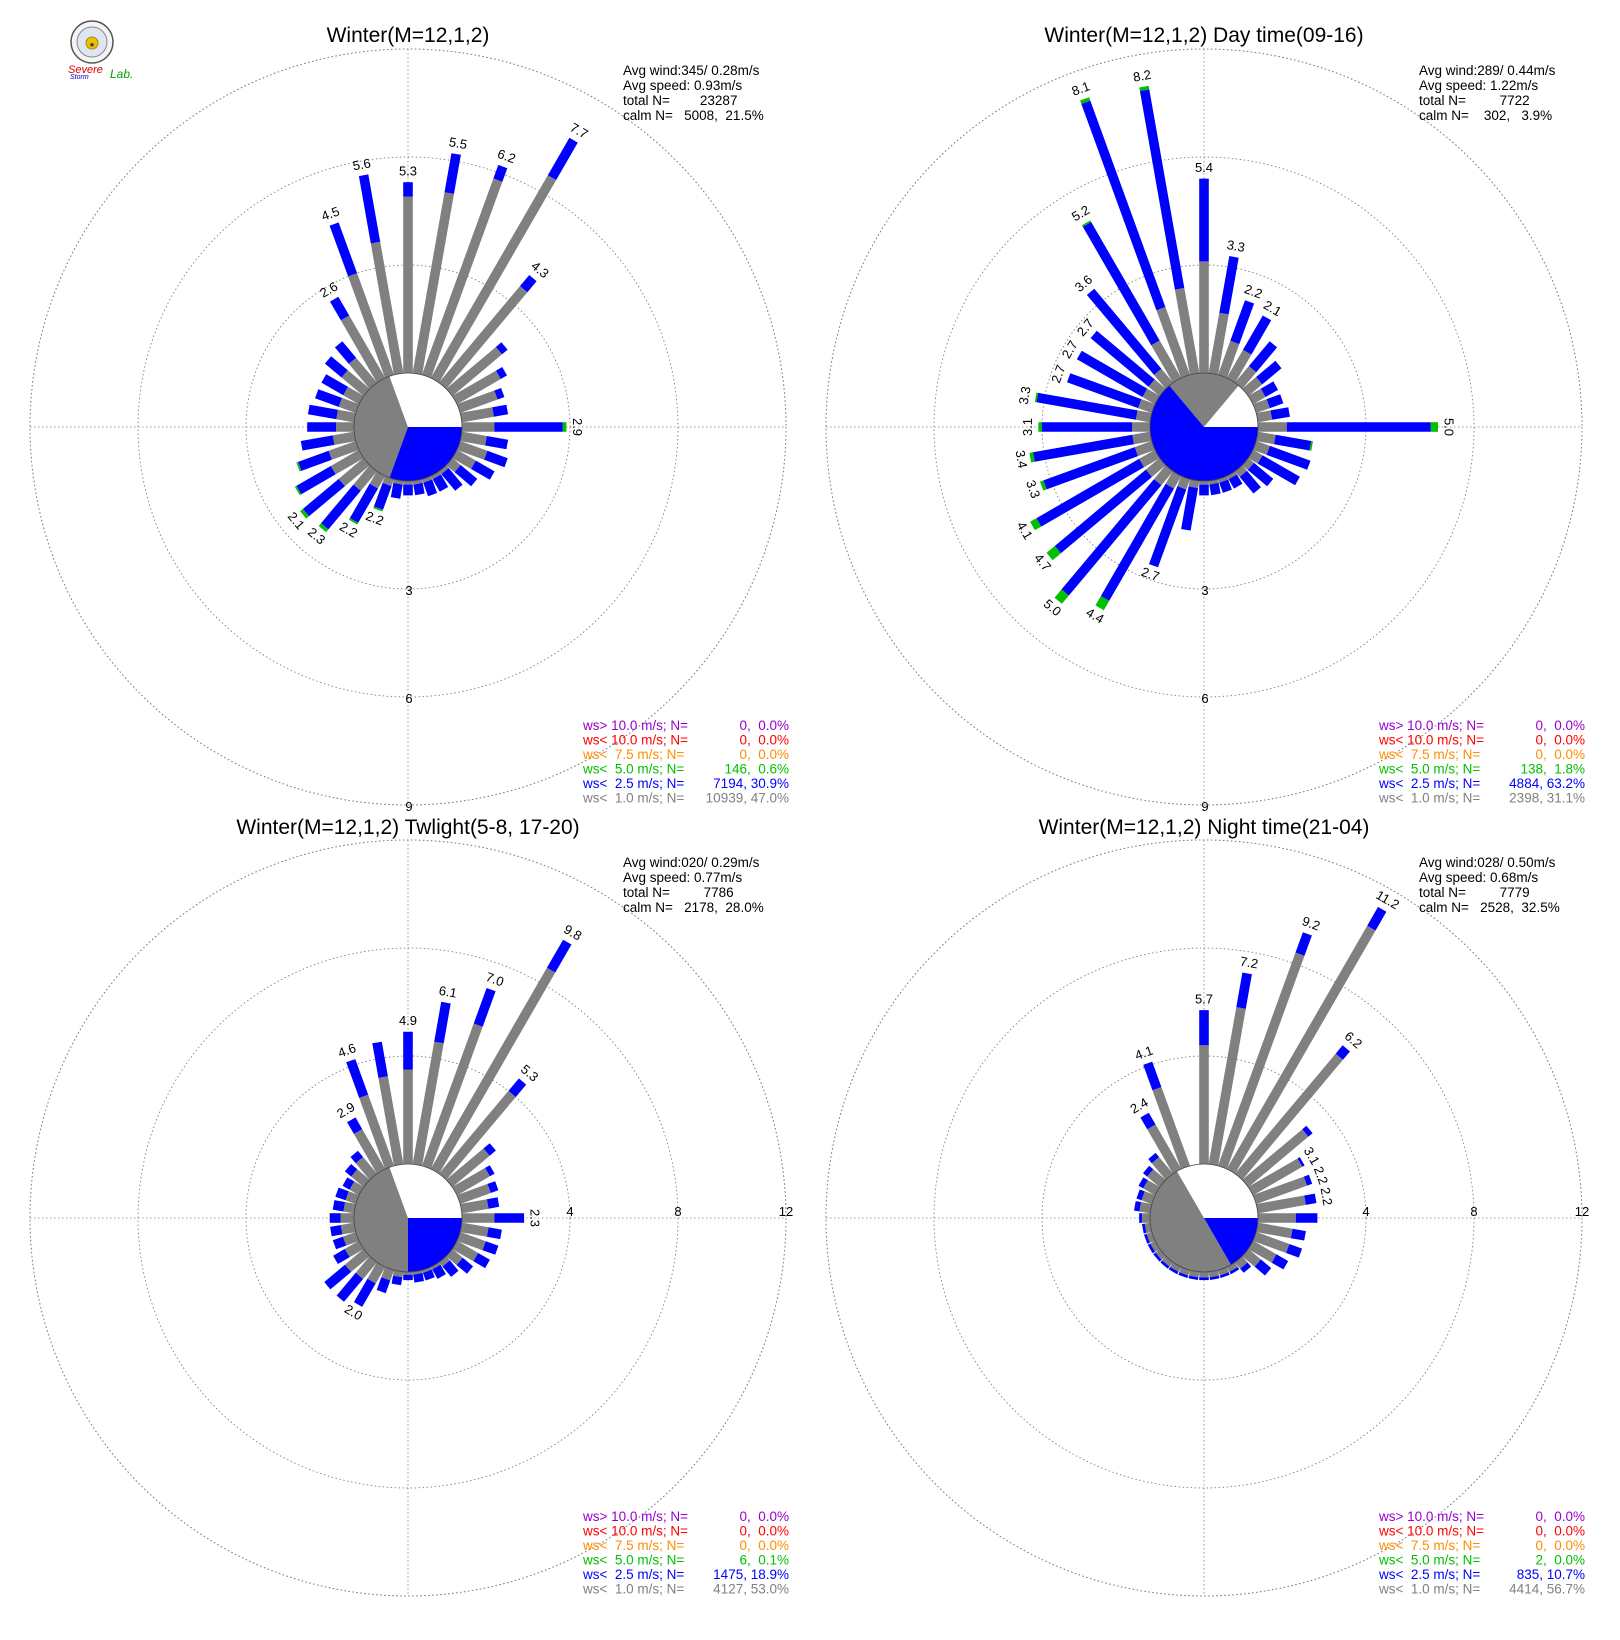 The height and width of the screenshot is (1640, 1620). What do you see at coordinates (1321, 1175) in the screenshot?
I see `bar-value-label: 2.2` at bounding box center [1321, 1175].